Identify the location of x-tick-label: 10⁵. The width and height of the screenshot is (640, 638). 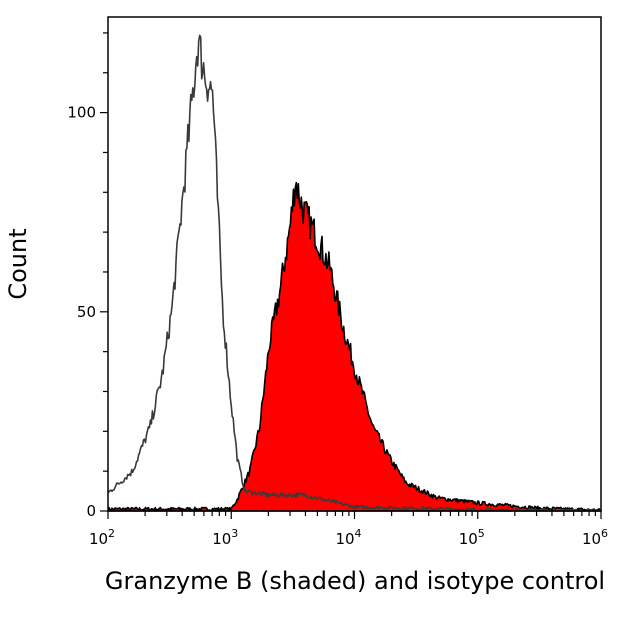
(472, 537).